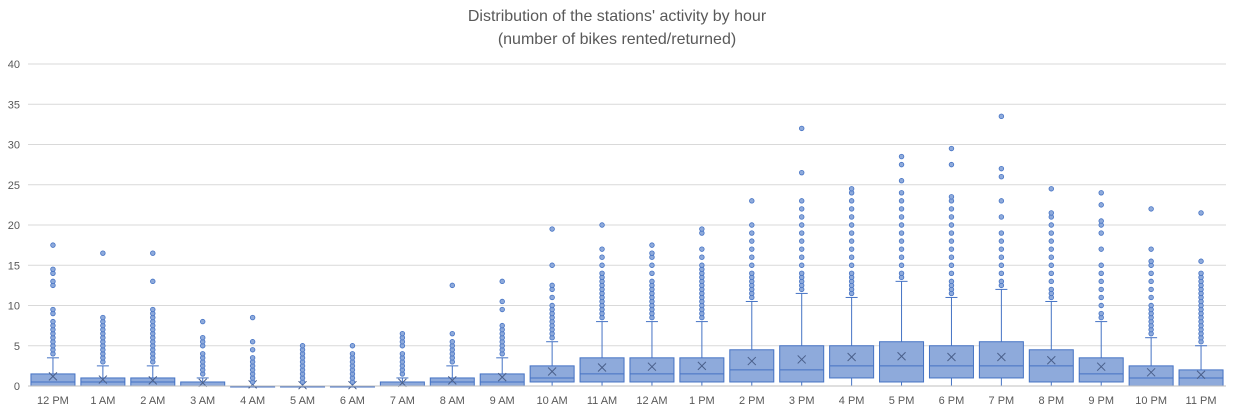 The height and width of the screenshot is (415, 1234). What do you see at coordinates (452, 401) in the screenshot?
I see `x-tick-label: 8 AM` at bounding box center [452, 401].